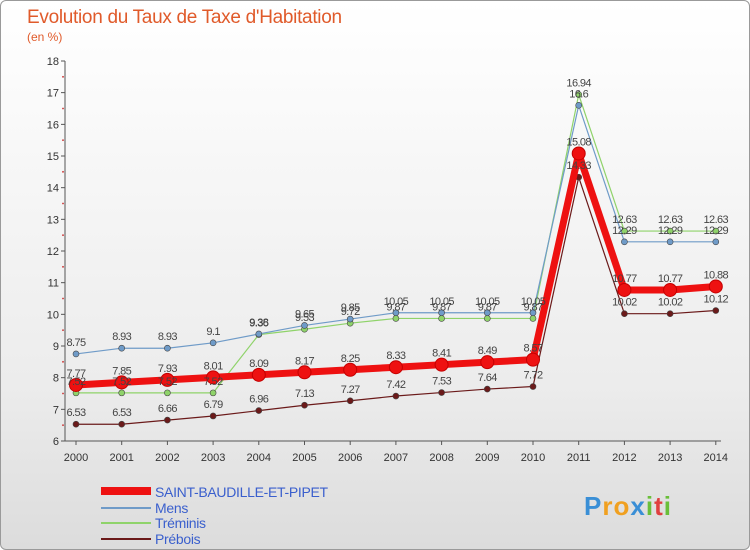  What do you see at coordinates (304, 458) in the screenshot?
I see `x-tick-label: 2005` at bounding box center [304, 458].